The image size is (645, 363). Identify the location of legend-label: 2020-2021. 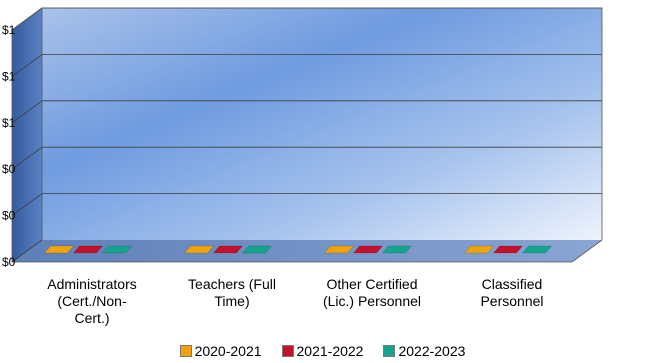
(228, 351).